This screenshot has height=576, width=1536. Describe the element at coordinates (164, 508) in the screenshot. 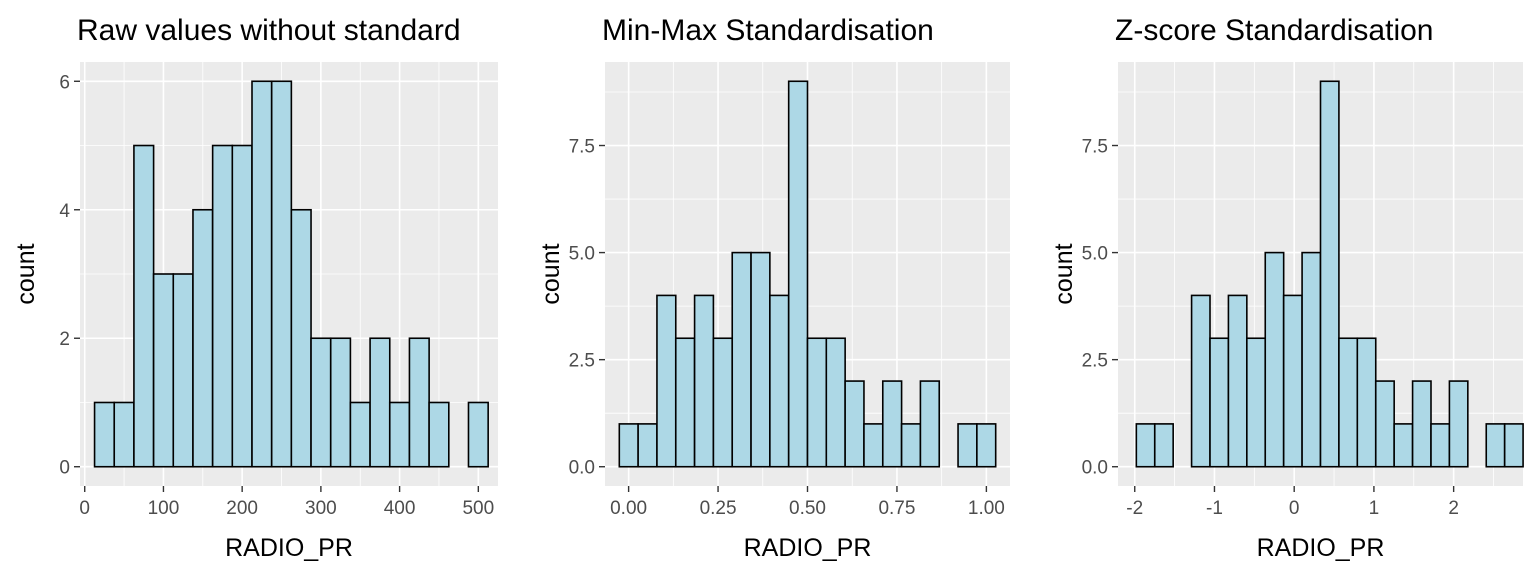

I see `x-tick-label: 100` at that location.